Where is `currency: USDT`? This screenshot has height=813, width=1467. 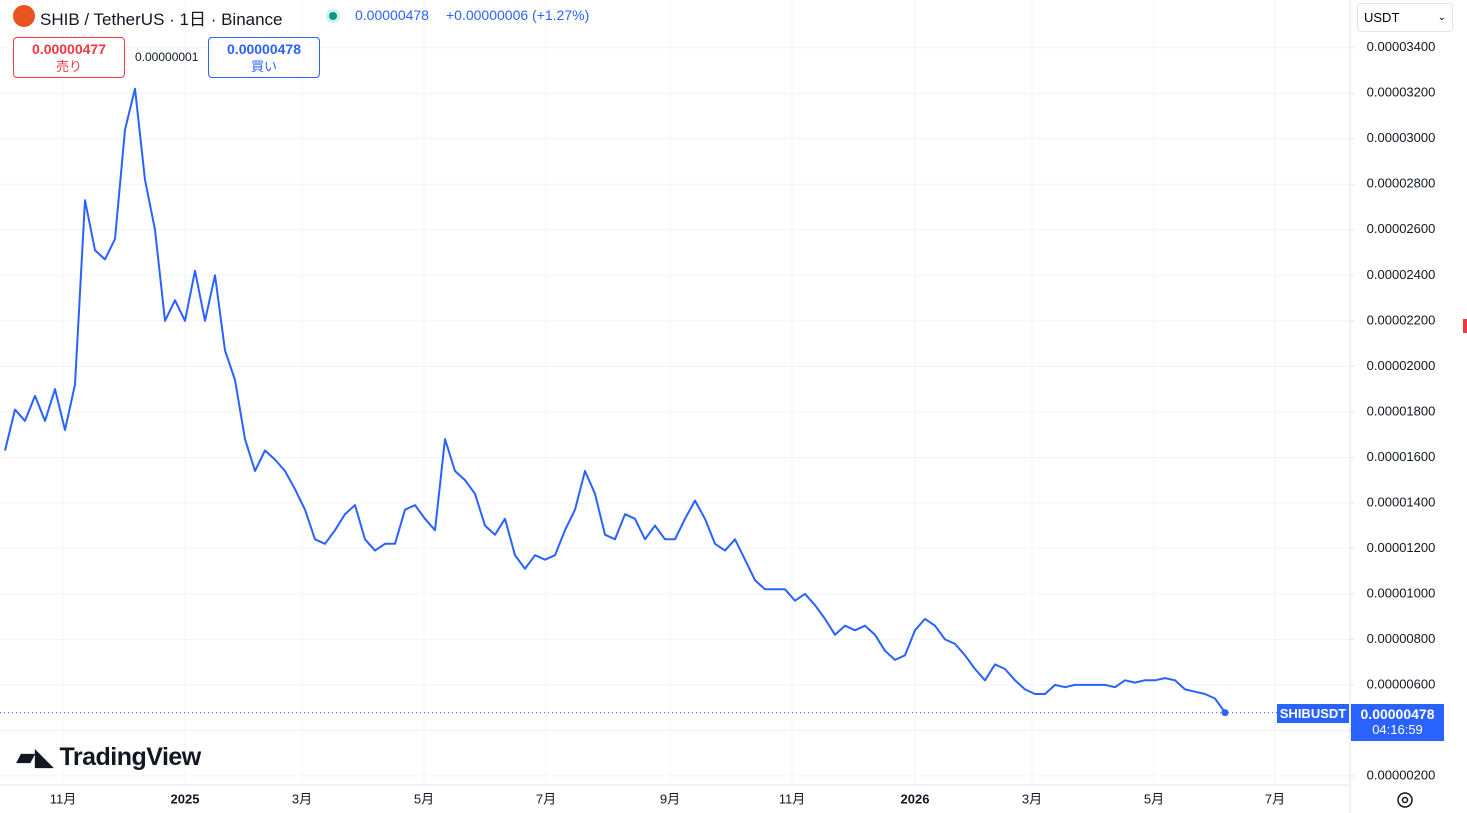 currency: USDT is located at coordinates (1382, 17).